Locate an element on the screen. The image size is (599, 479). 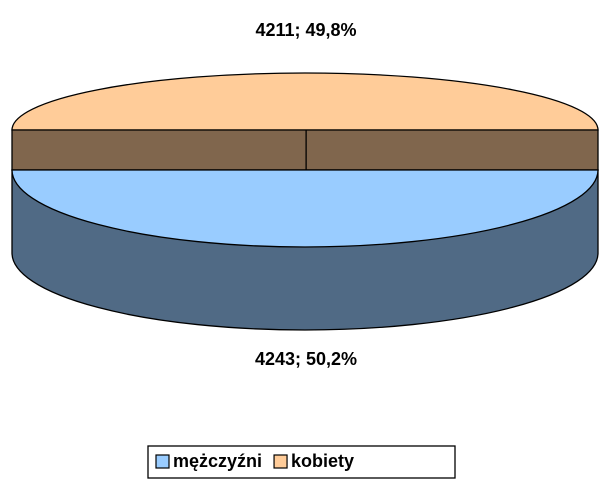
slice-top is located at coordinates (305, 101).